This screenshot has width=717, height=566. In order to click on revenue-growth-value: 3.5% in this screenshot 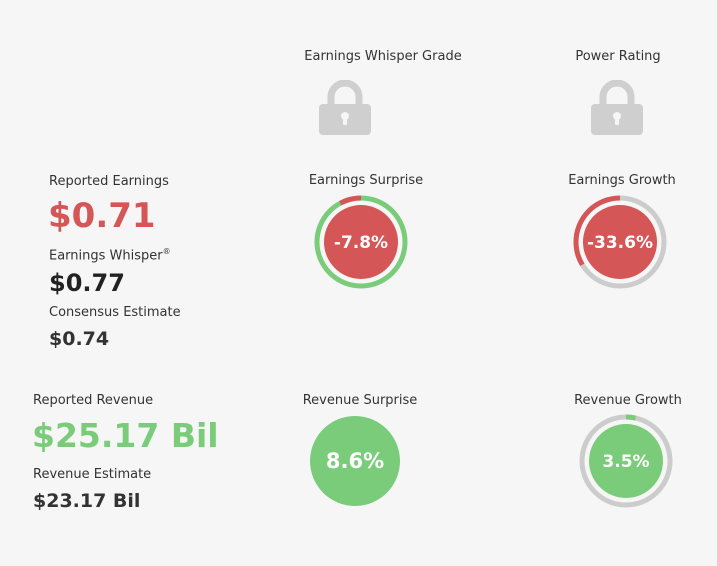, I will do `click(625, 462)`.